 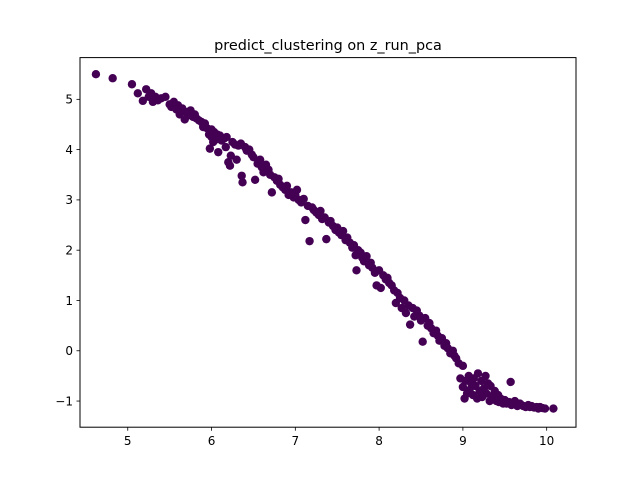 What do you see at coordinates (212, 441) in the screenshot?
I see `x-tick-label: 6` at bounding box center [212, 441].